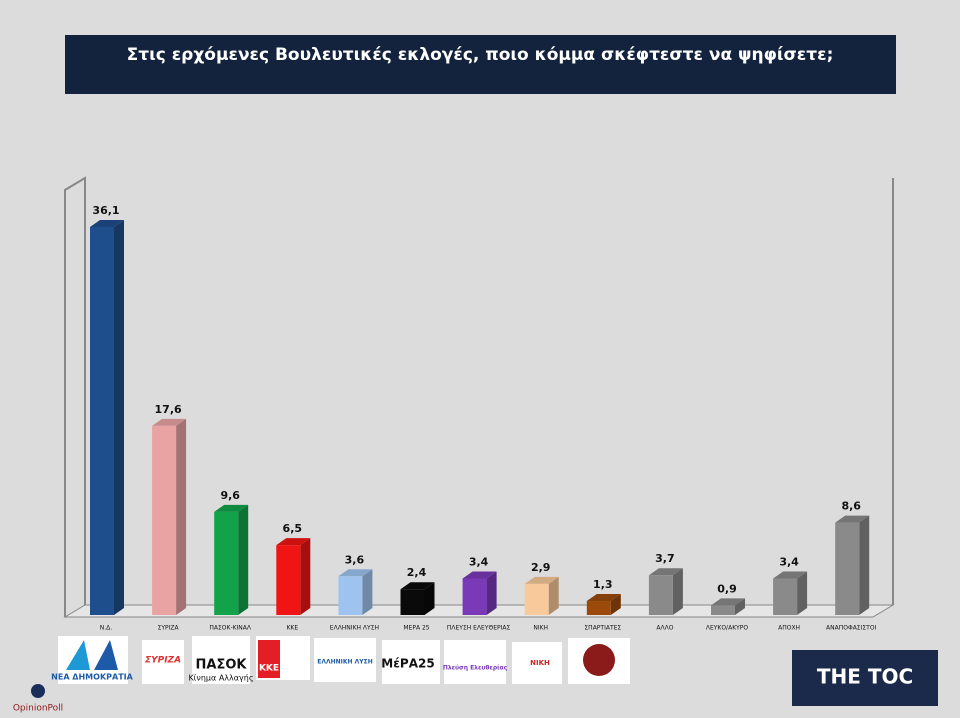  What do you see at coordinates (602, 628) in the screenshot?
I see `x-tick-label: ΣΠΑΡΤΙΑΤΕΣ` at bounding box center [602, 628].